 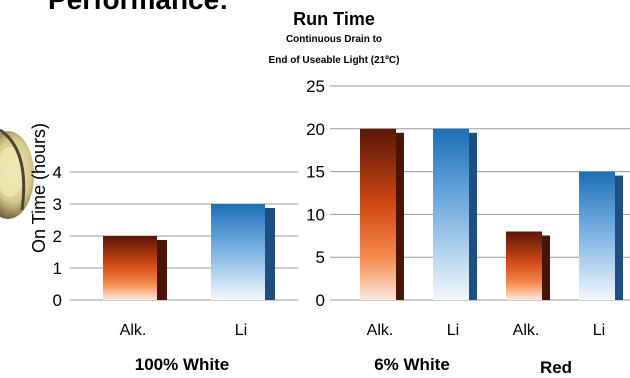 What do you see at coordinates (320, 257) in the screenshot?
I see `y-tick-label: 5` at bounding box center [320, 257].